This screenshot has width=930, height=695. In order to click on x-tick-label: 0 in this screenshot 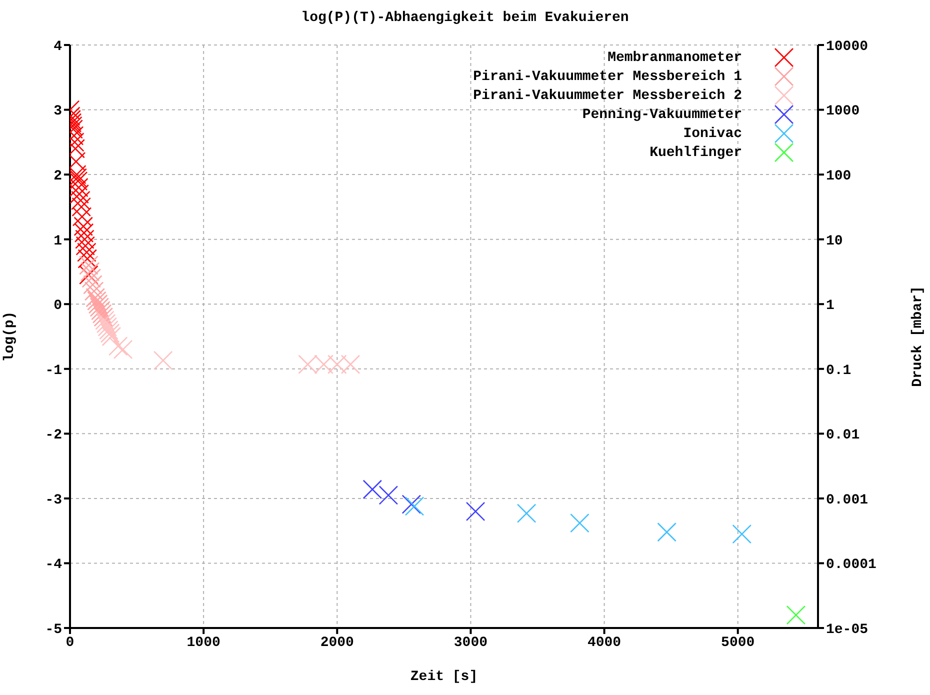, I will do `click(70, 642)`.